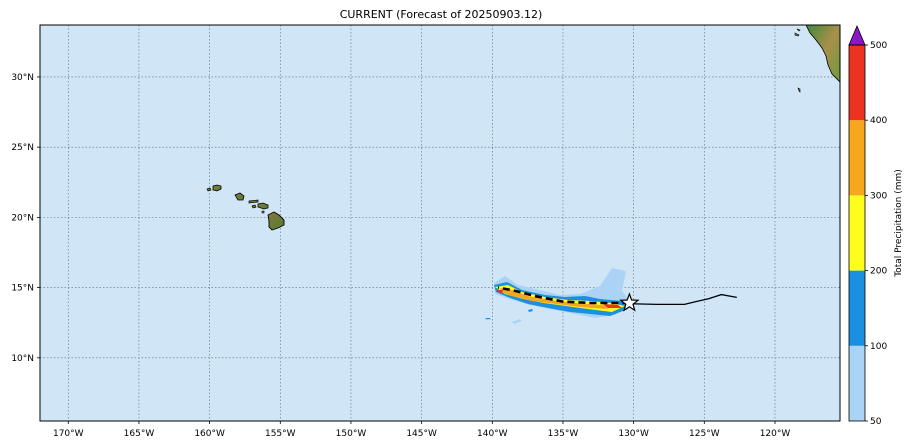 The height and width of the screenshot is (448, 915). What do you see at coordinates (276, 221) in the screenshot?
I see `hawaii-big-island` at bounding box center [276, 221].